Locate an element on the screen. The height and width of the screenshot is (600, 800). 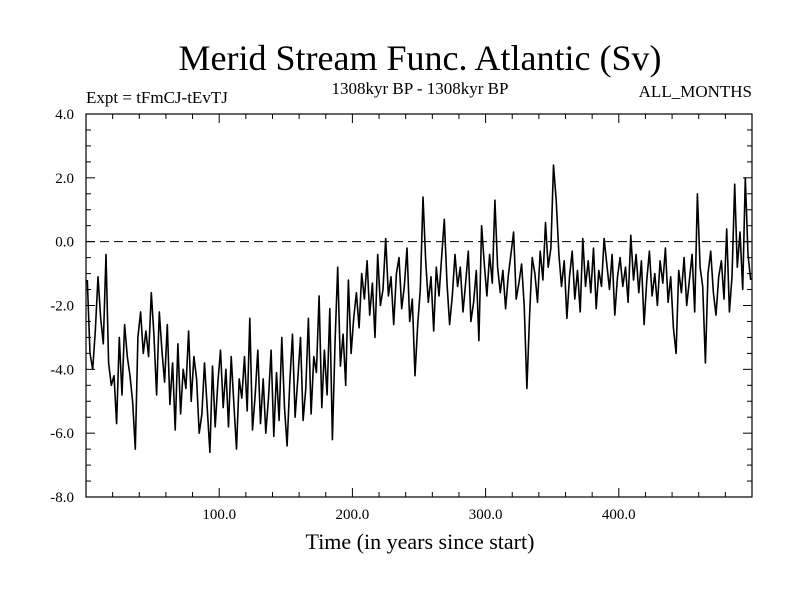
x-axis-label: Time (in years since start) is located at coordinates (420, 541).